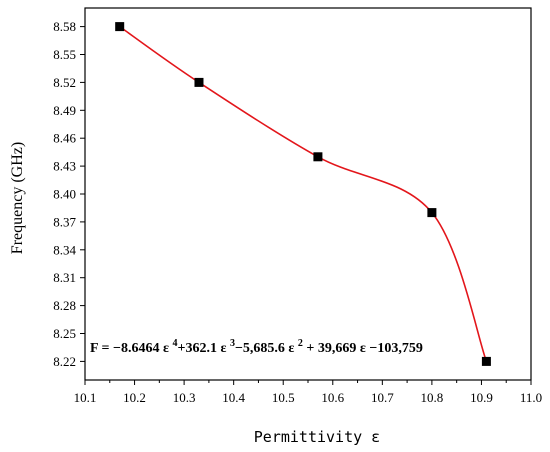 This screenshot has width=550, height=452. Describe the element at coordinates (382, 397) in the screenshot. I see `x-tick-label: 10.7` at that location.